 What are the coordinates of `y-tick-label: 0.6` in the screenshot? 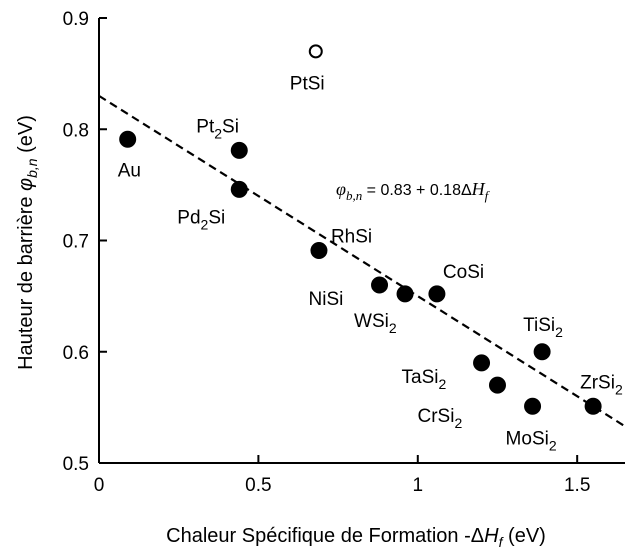 It's located at (76, 353).